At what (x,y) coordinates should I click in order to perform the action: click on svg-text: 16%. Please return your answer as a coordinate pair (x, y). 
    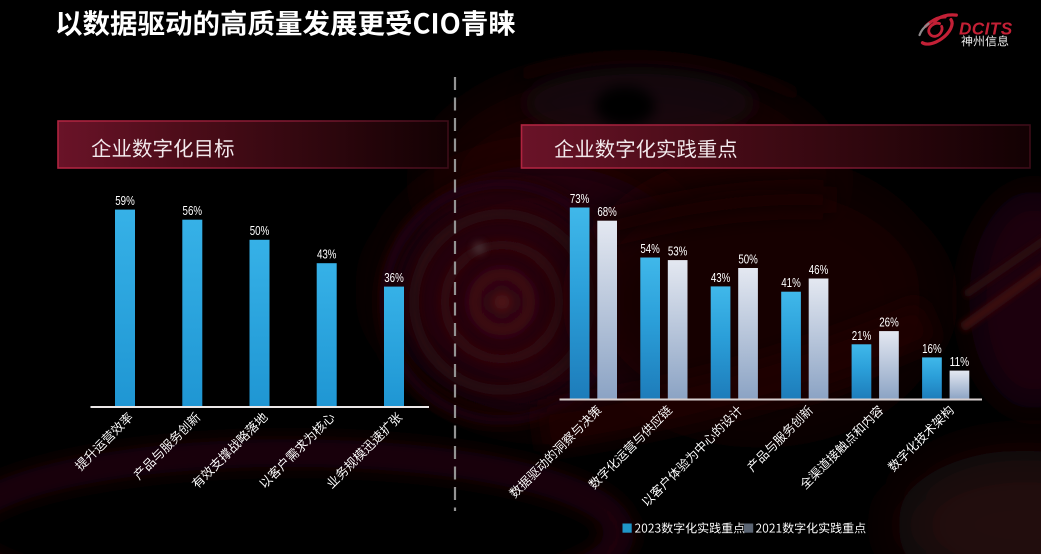
    Looking at the image, I should click on (932, 348).